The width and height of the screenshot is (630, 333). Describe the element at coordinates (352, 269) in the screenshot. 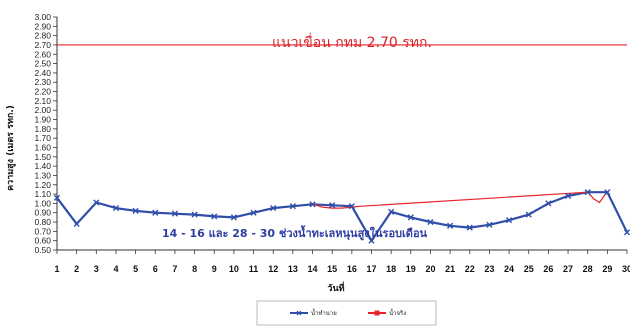

I see `x-tick-label: 16` at that location.